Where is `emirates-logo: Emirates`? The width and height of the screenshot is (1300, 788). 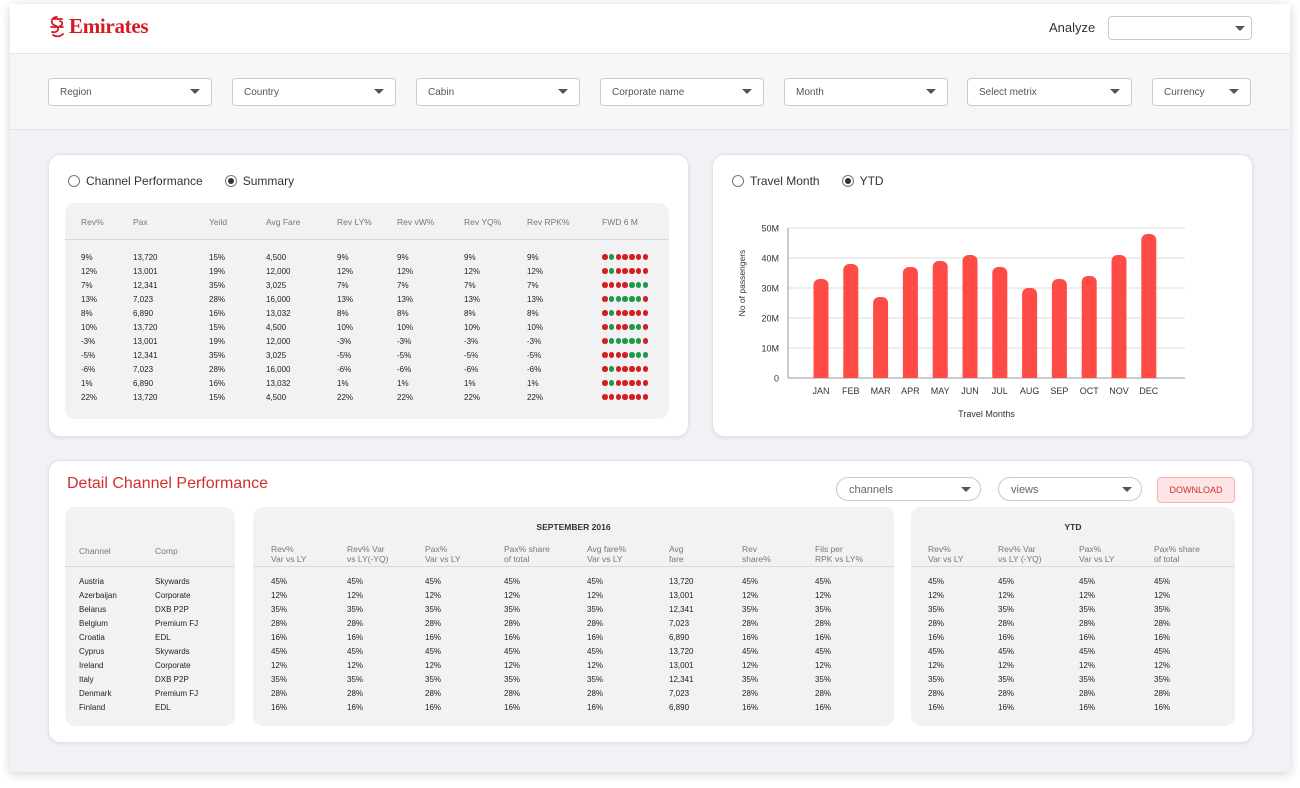 emirates-logo: Emirates is located at coordinates (98, 26).